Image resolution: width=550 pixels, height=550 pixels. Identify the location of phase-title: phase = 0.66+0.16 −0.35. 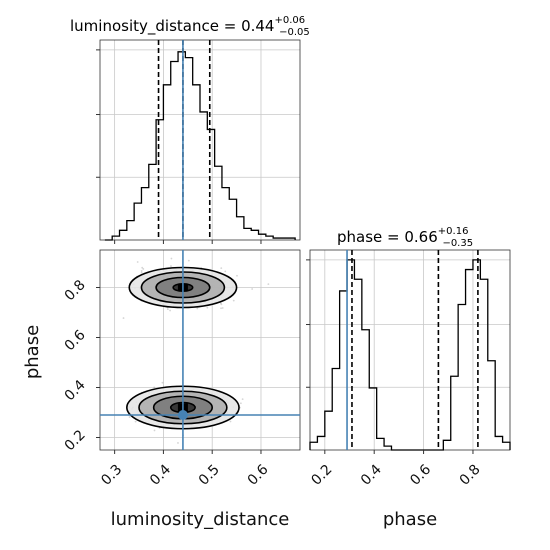
(405, 237).